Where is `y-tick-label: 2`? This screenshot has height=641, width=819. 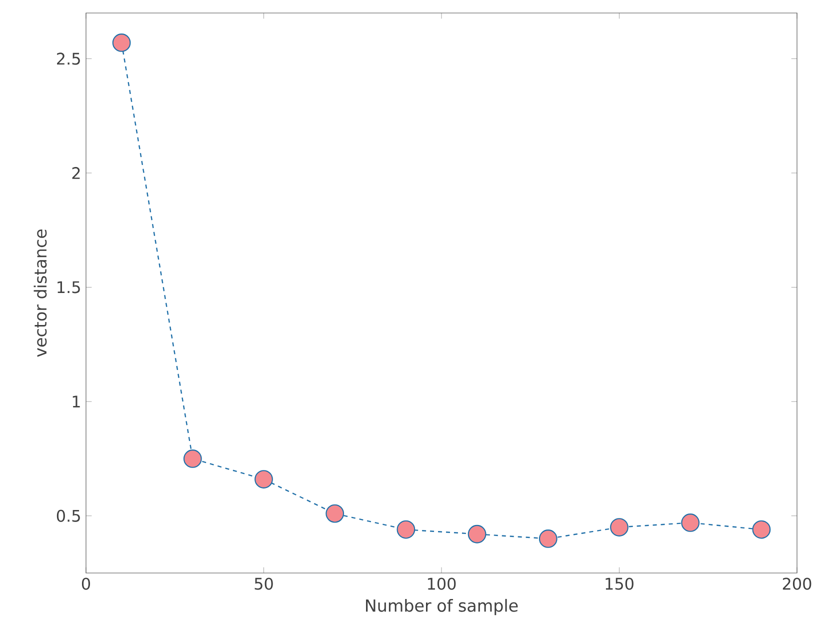 y-tick-label: 2 is located at coordinates (76, 173).